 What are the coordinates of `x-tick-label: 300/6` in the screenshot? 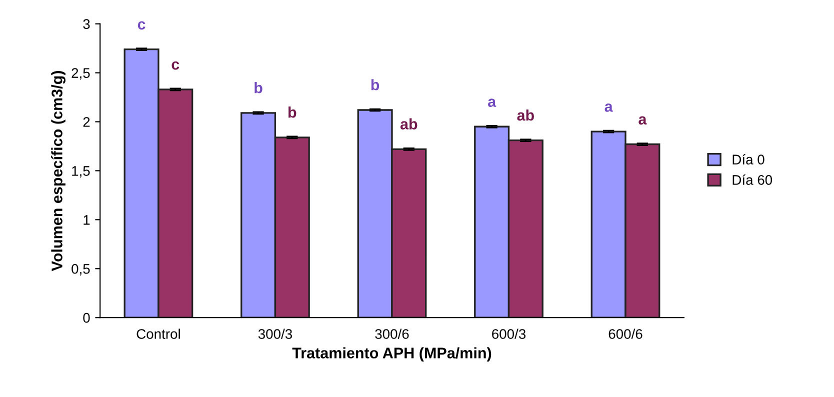 It's located at (392, 333).